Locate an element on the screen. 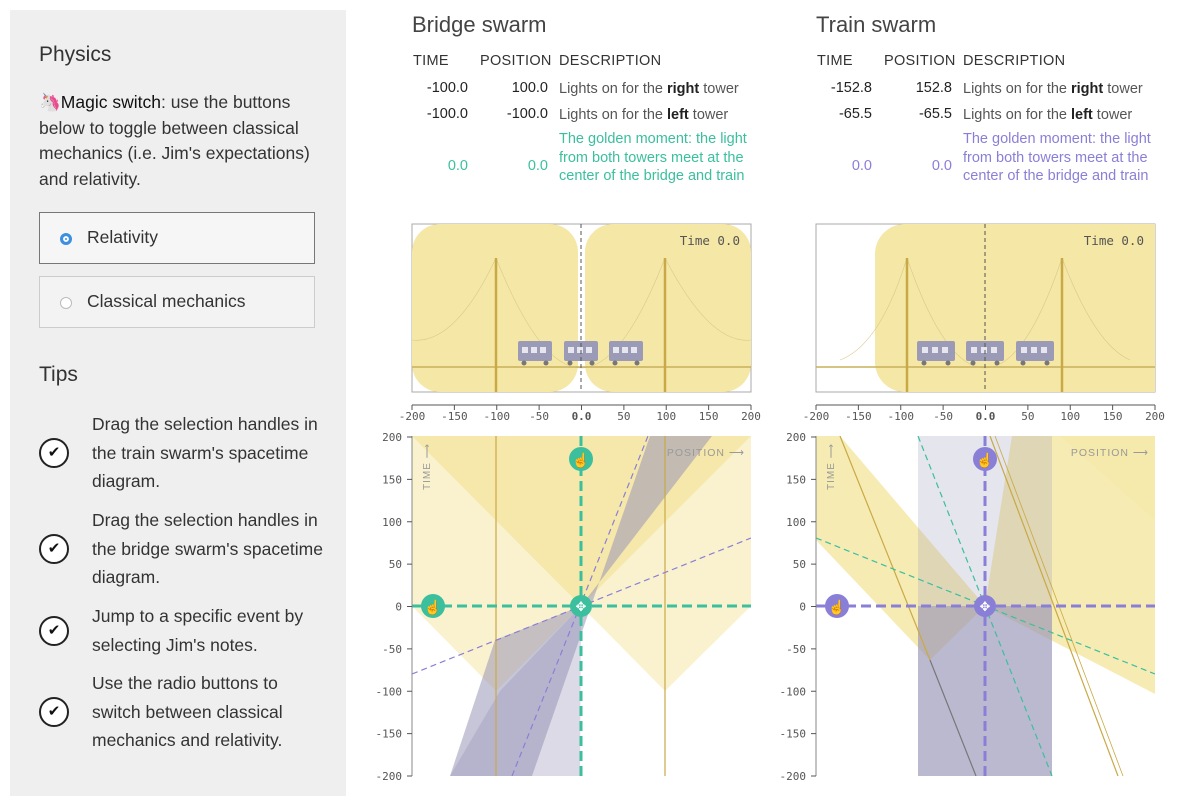 This screenshot has width=1200, height=798. train-x-axis: -200 -150 -100 -50 0.0 50 100 150 200 is located at coordinates (984, 413).